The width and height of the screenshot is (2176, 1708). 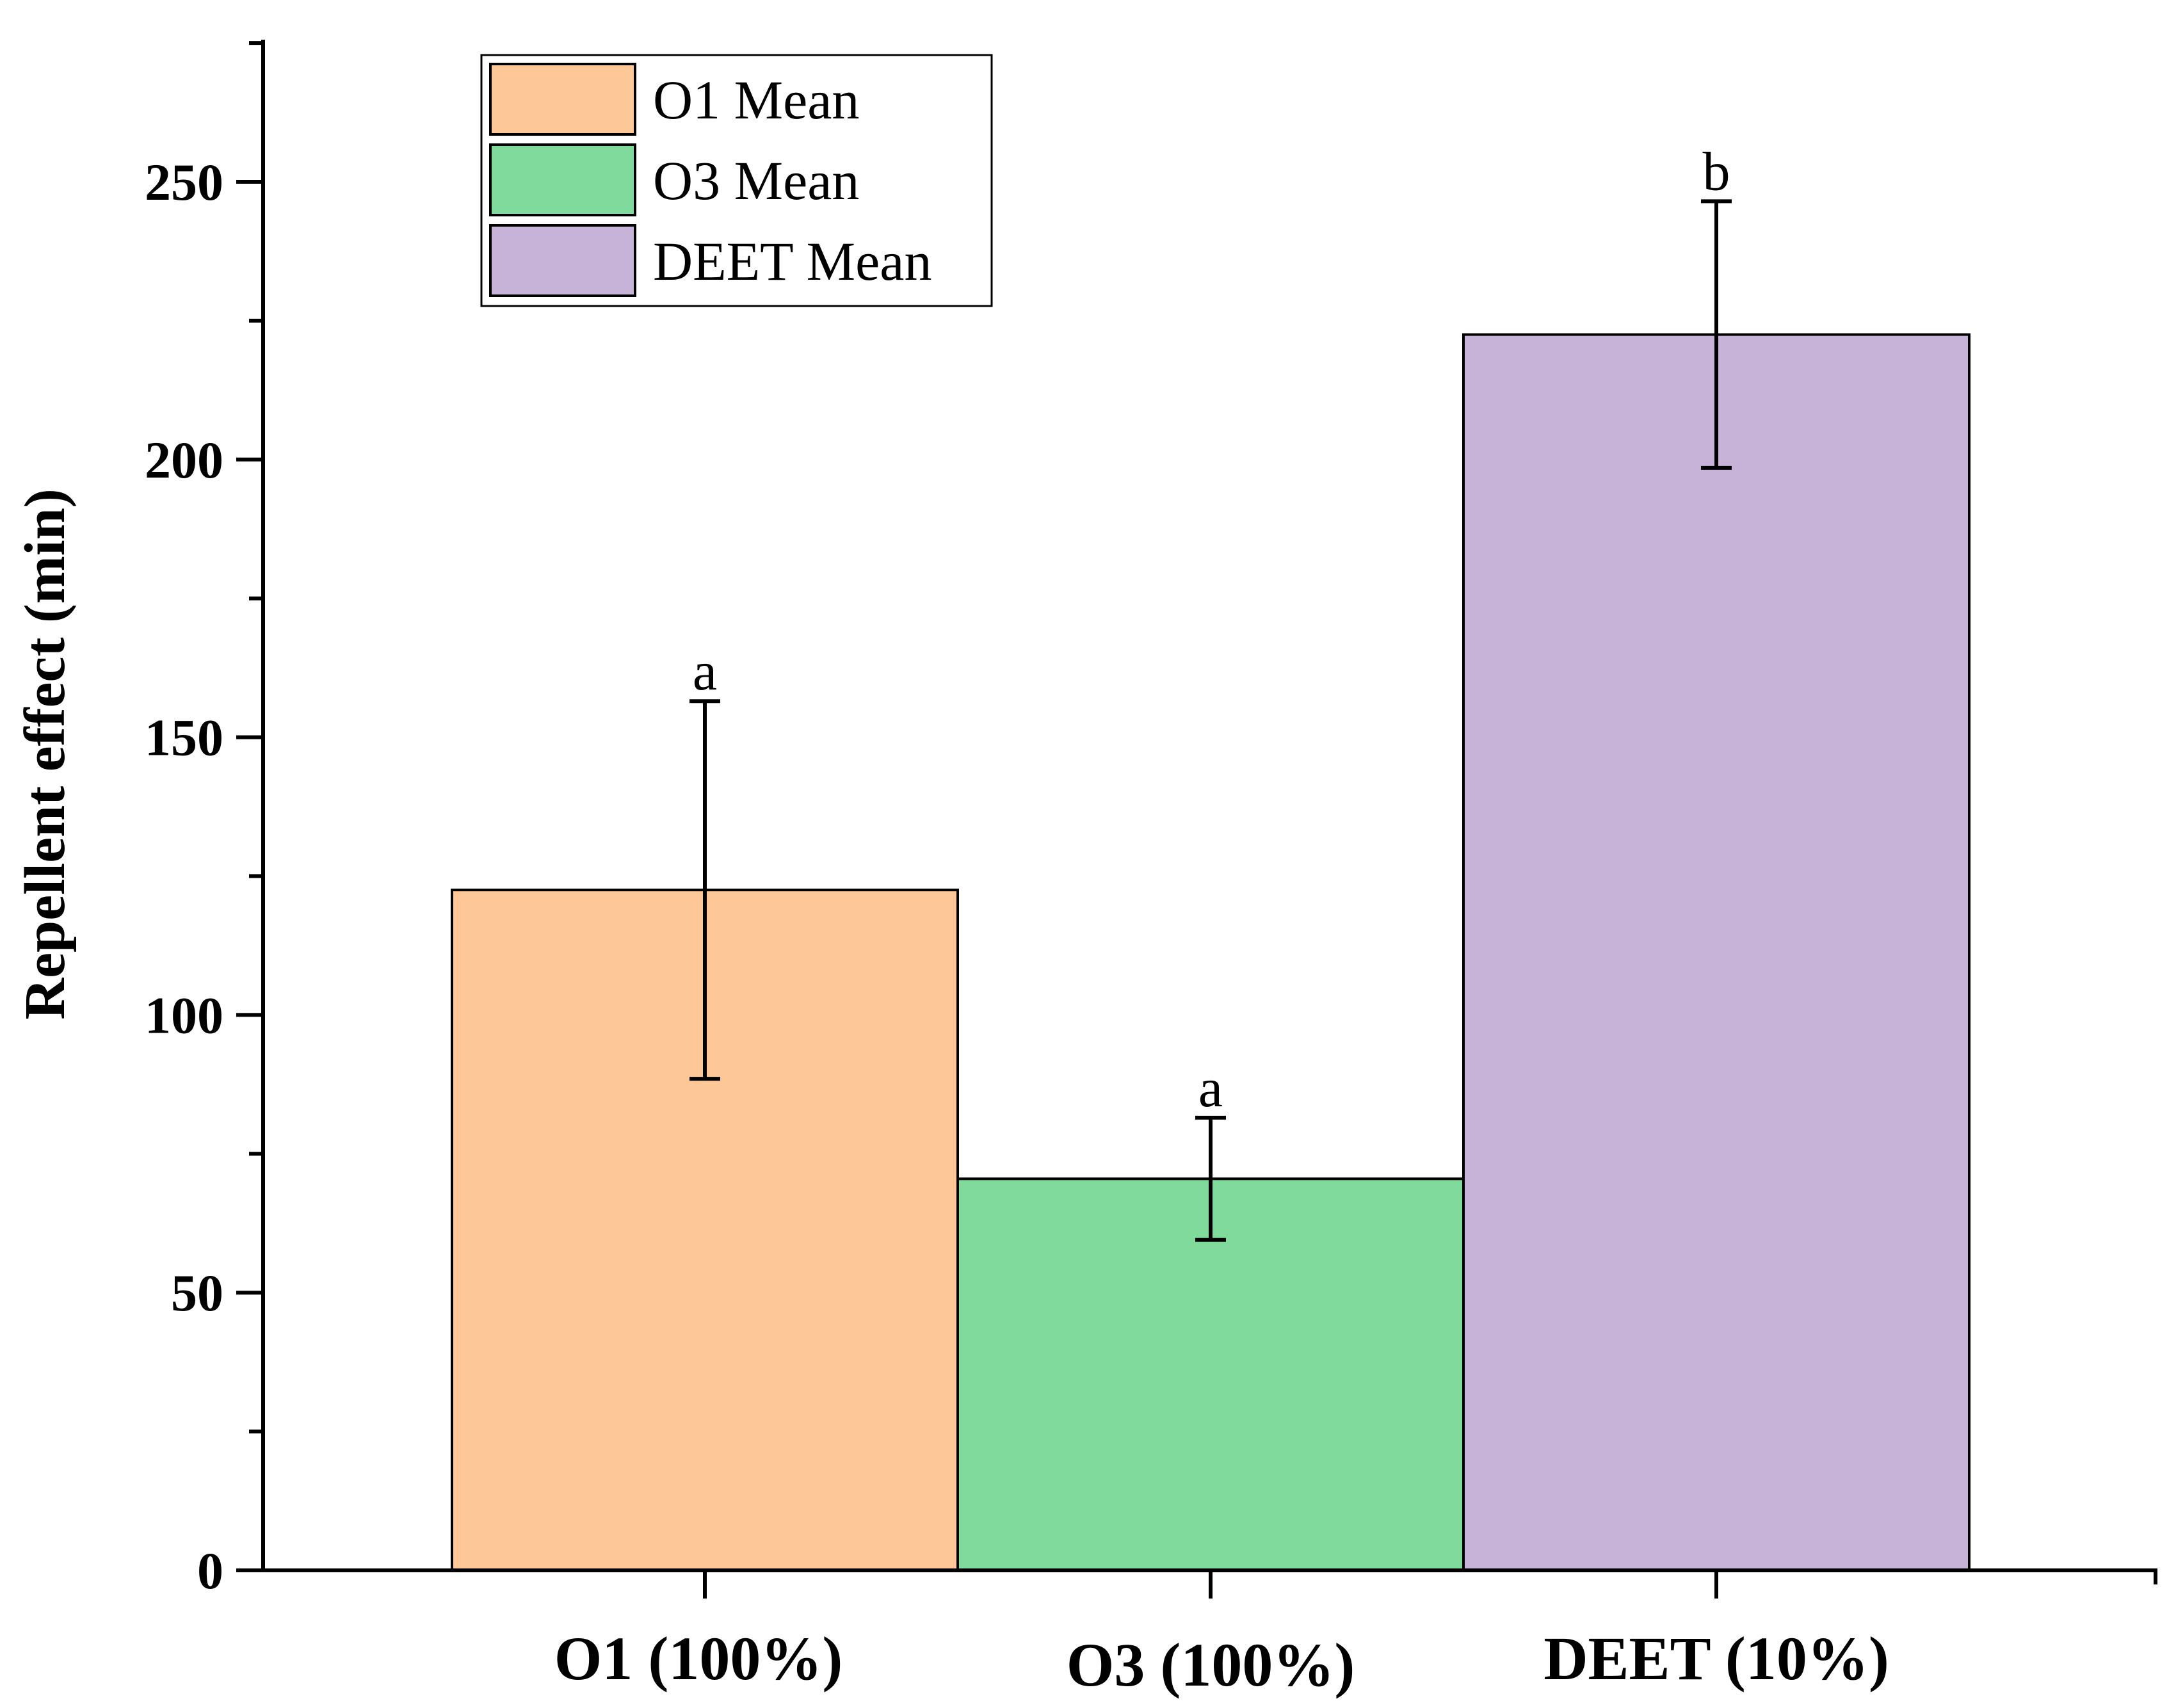 What do you see at coordinates (184, 1015) in the screenshot?
I see `y-tick-label: 100` at bounding box center [184, 1015].